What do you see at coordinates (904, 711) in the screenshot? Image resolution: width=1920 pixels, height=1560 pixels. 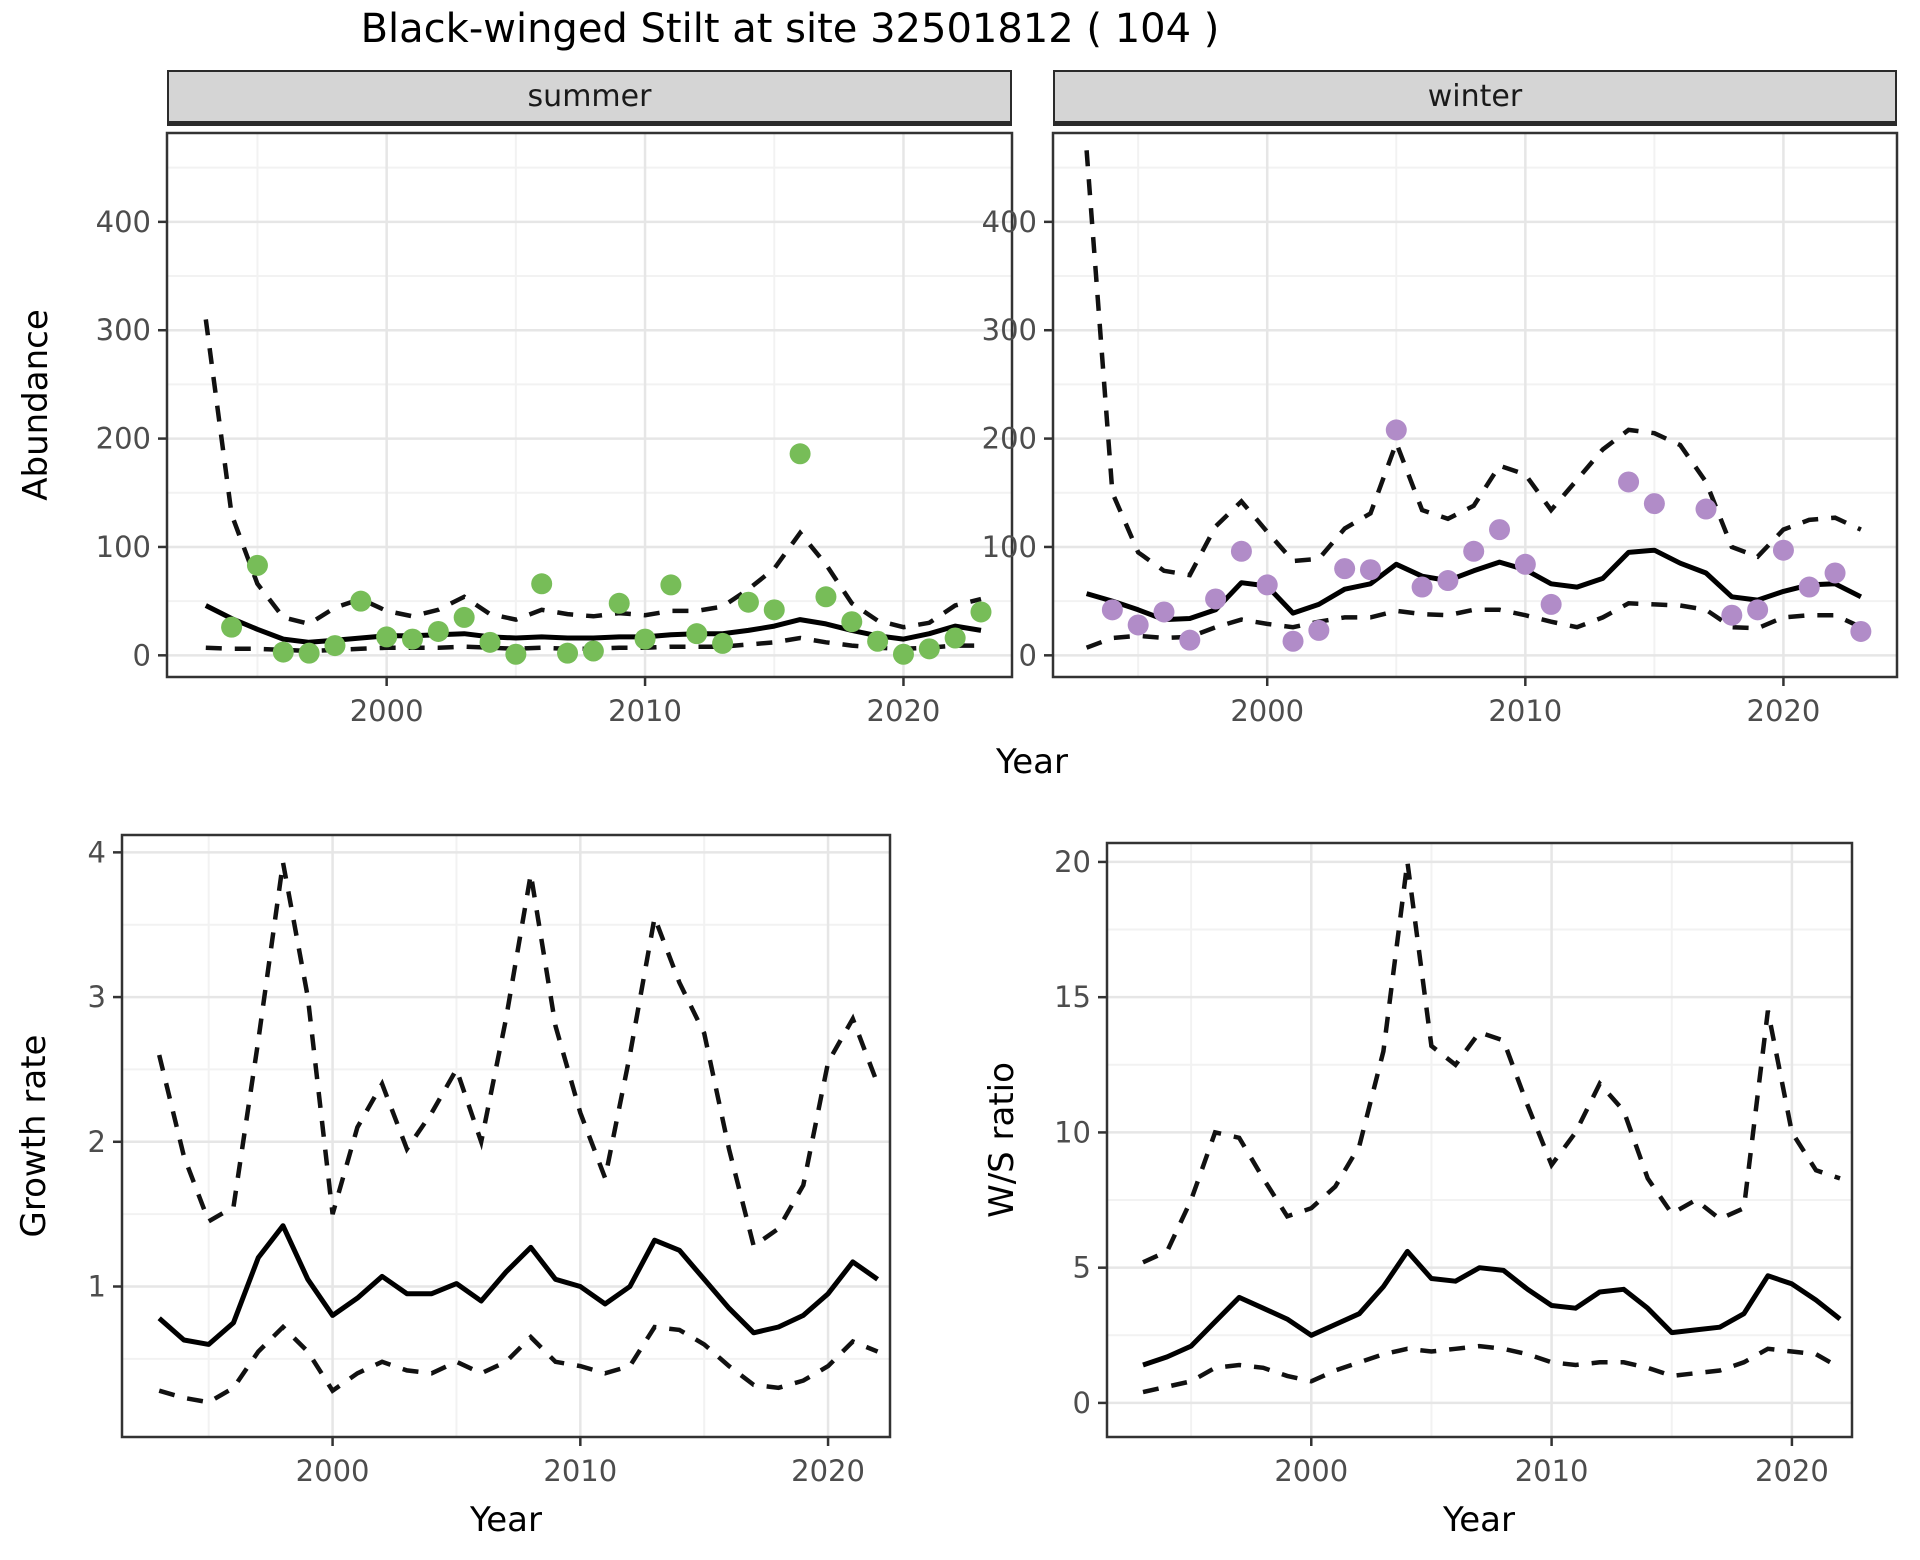 I see `abundance_summer-x-tick-label: 2020` at bounding box center [904, 711].